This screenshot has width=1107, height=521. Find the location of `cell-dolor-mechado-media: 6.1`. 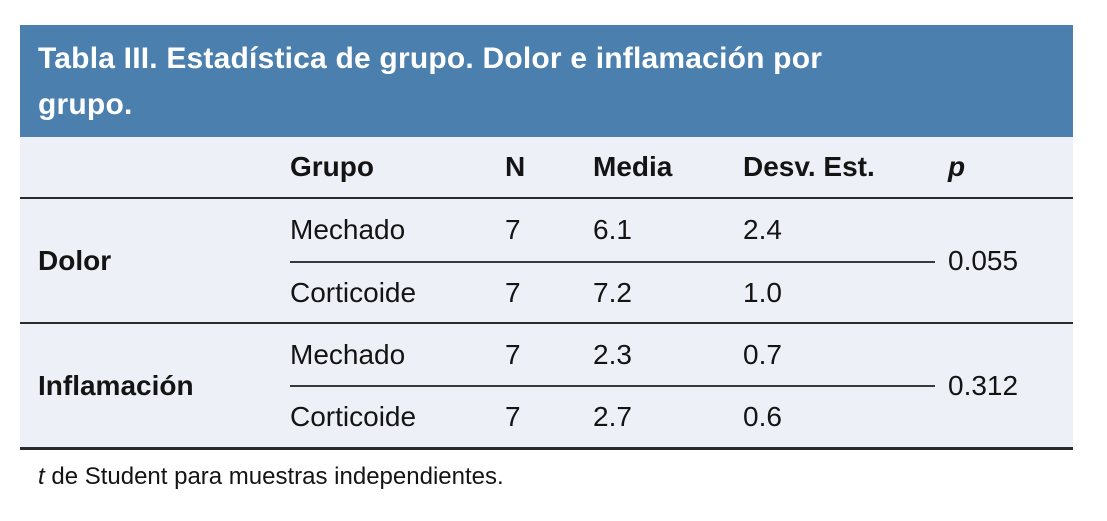

cell-dolor-mechado-media: 6.1 is located at coordinates (668, 231).